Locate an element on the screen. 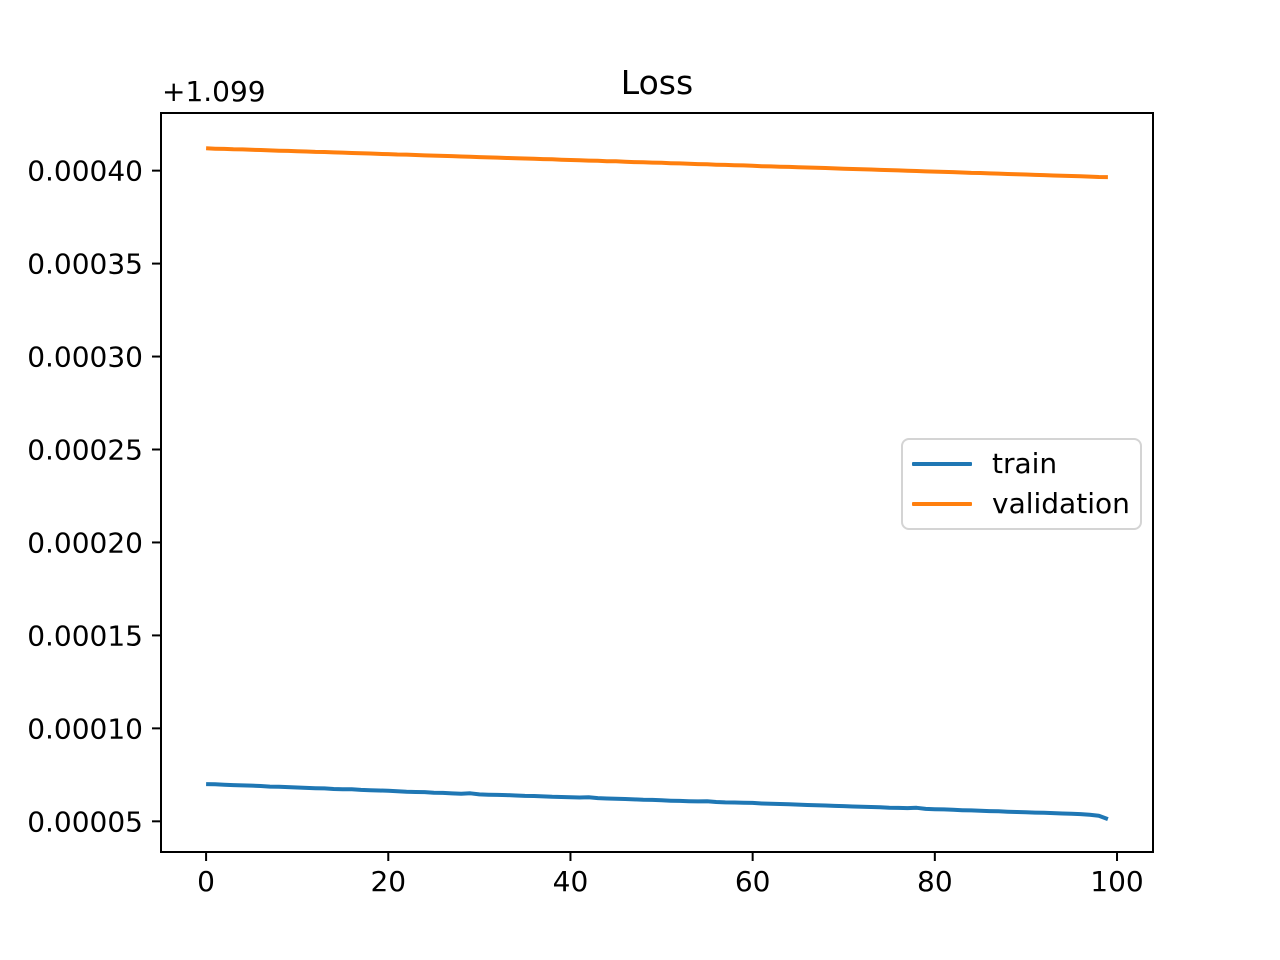  x-tick-label: 0 is located at coordinates (206, 881).